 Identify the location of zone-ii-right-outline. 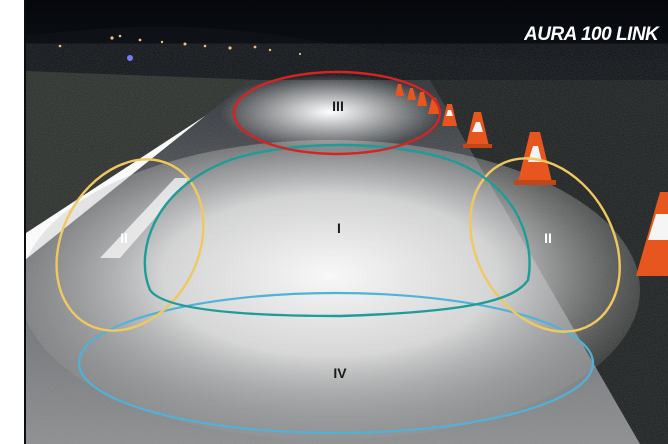
(545, 245).